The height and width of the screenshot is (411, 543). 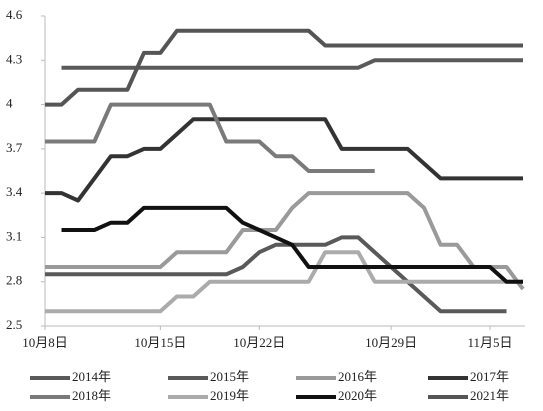 What do you see at coordinates (160, 342) in the screenshot?
I see `x-tick-label: 10月15日` at bounding box center [160, 342].